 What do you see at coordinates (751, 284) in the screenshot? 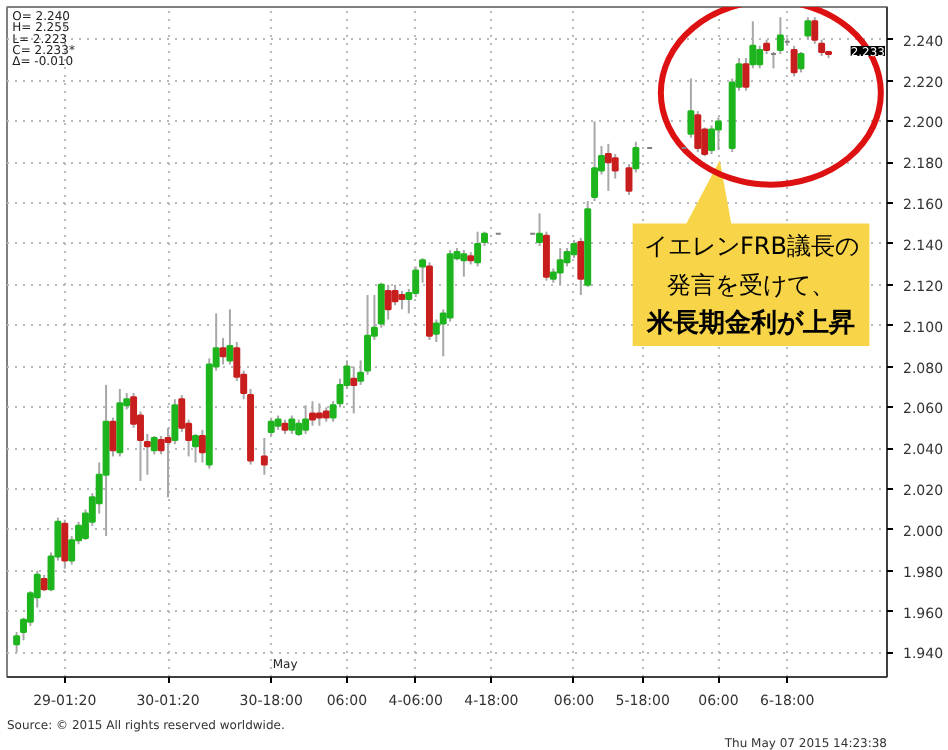
I see `annotation: 発言を受けて、` at bounding box center [751, 284].